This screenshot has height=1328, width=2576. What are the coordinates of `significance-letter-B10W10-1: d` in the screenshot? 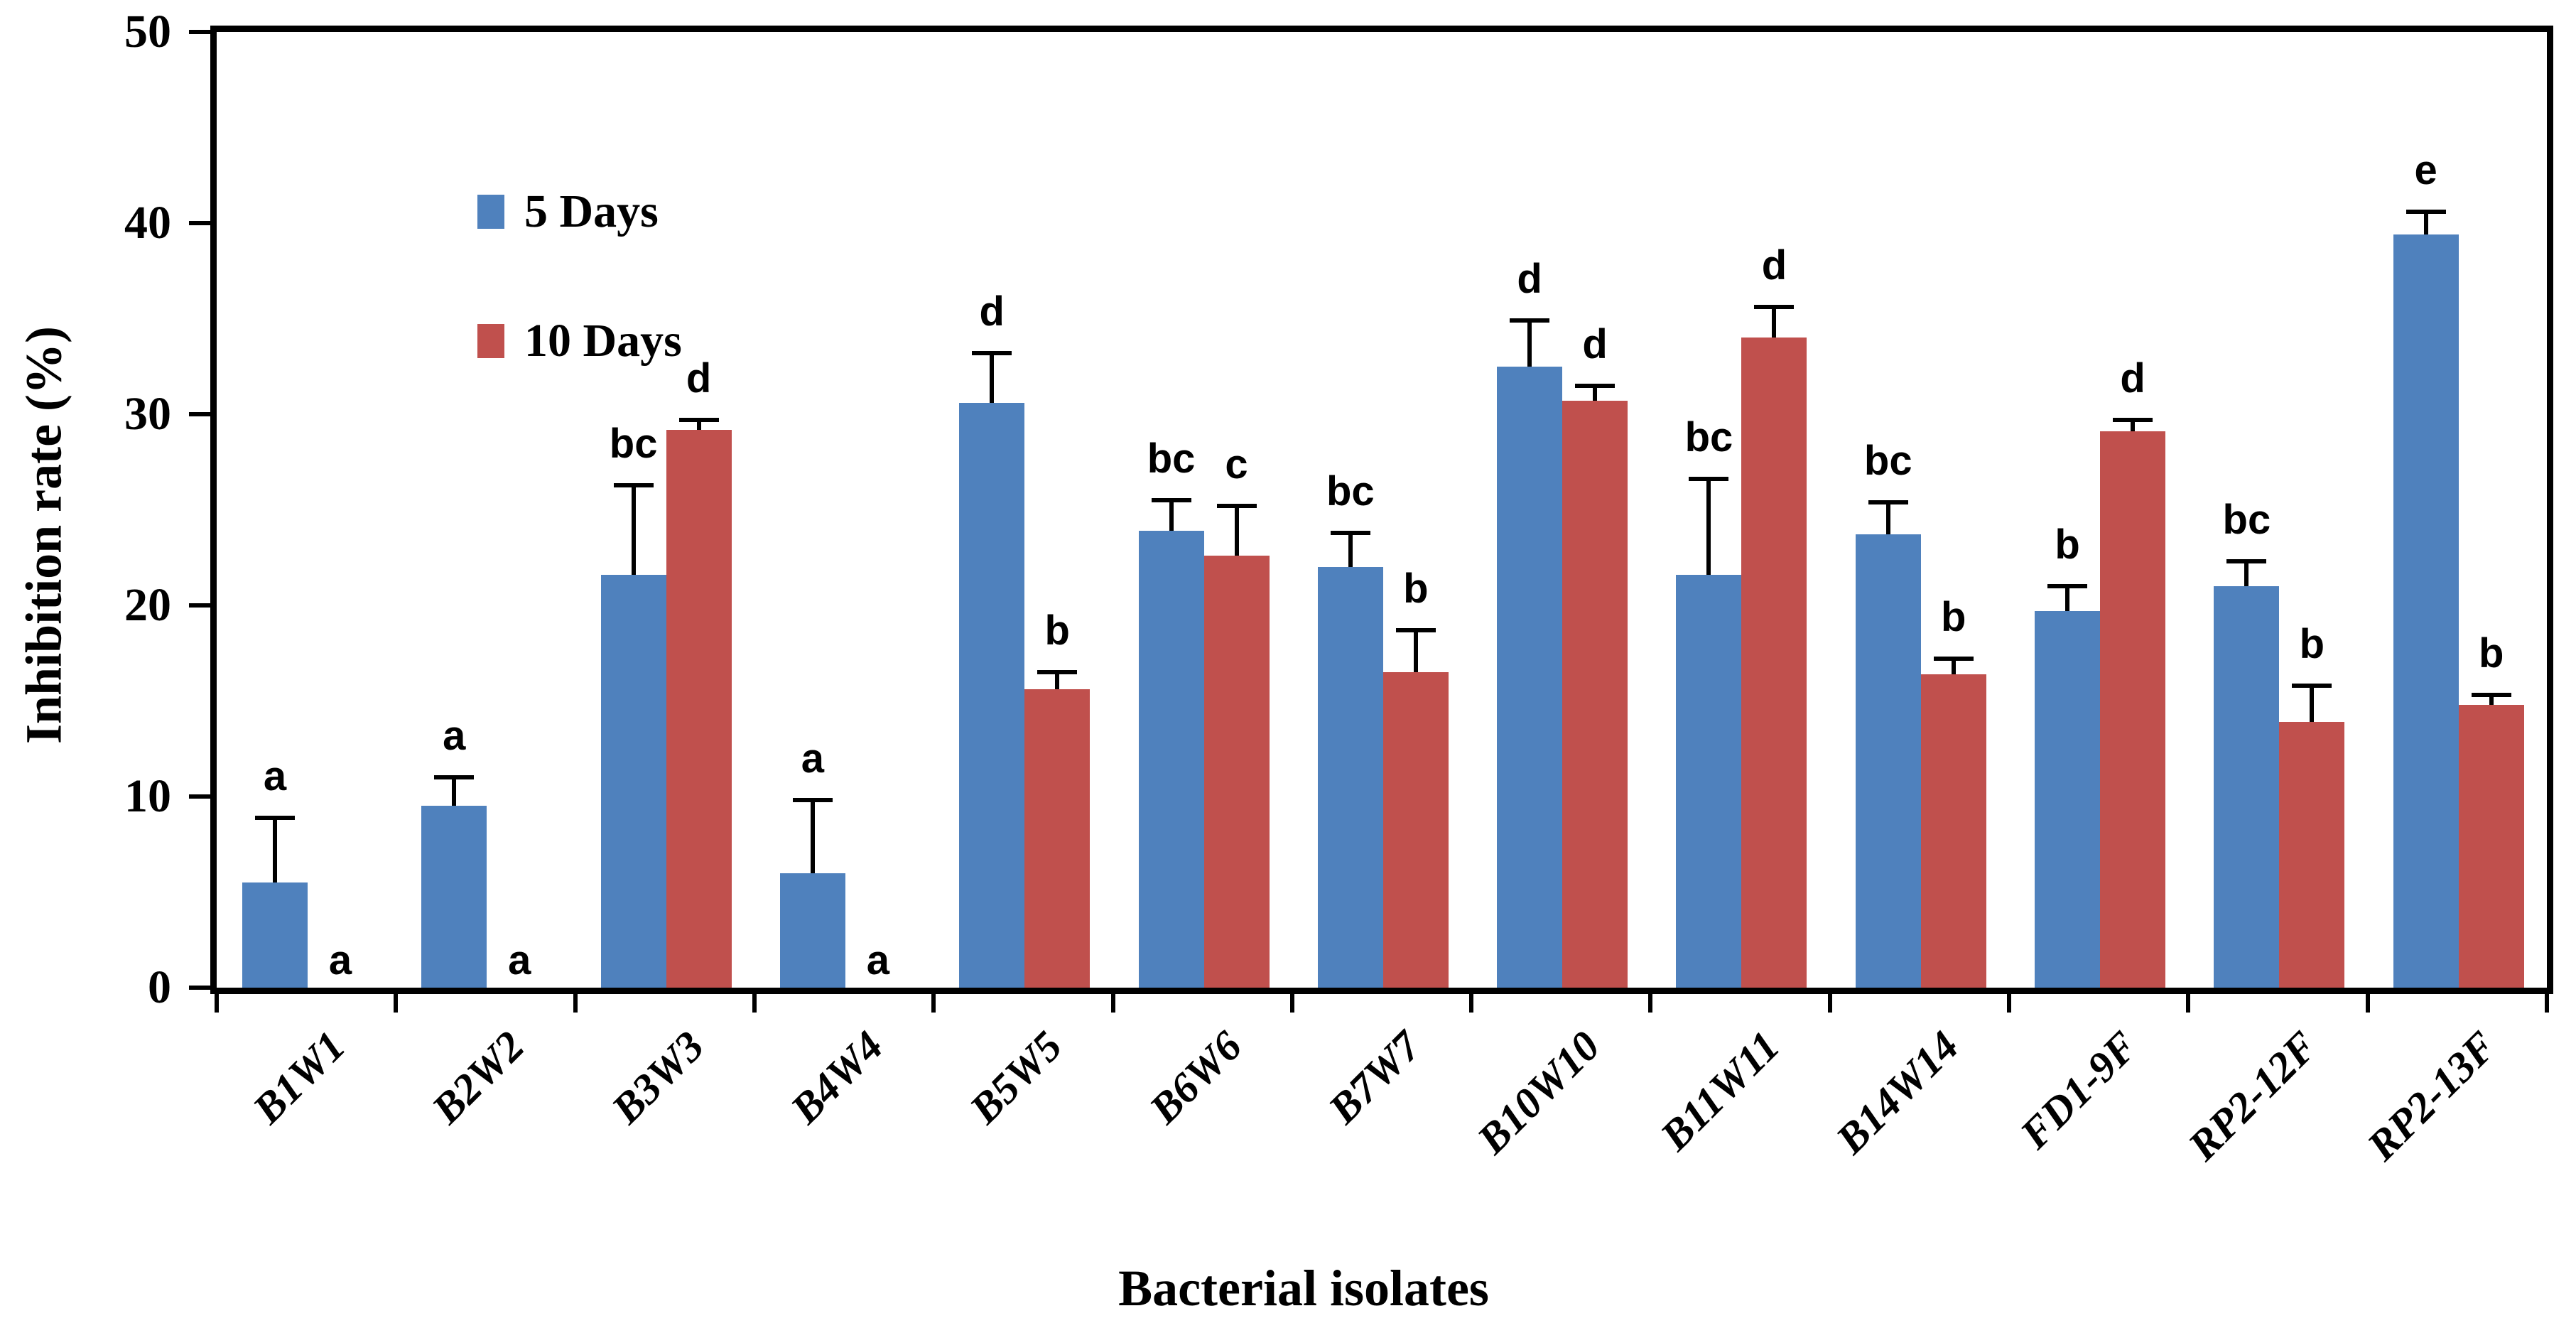 It's located at (1595, 343).